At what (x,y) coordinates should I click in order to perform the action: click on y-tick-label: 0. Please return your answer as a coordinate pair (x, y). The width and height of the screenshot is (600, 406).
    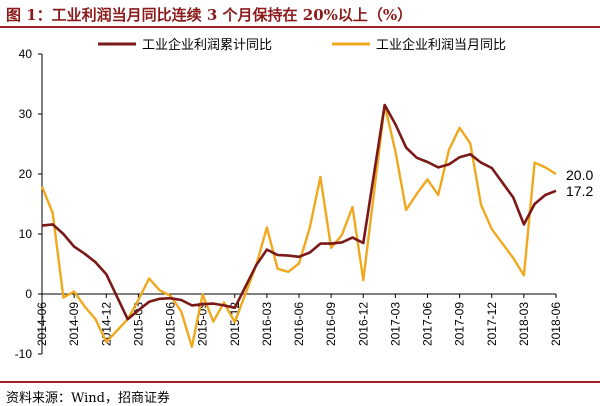
    Looking at the image, I should click on (28, 294).